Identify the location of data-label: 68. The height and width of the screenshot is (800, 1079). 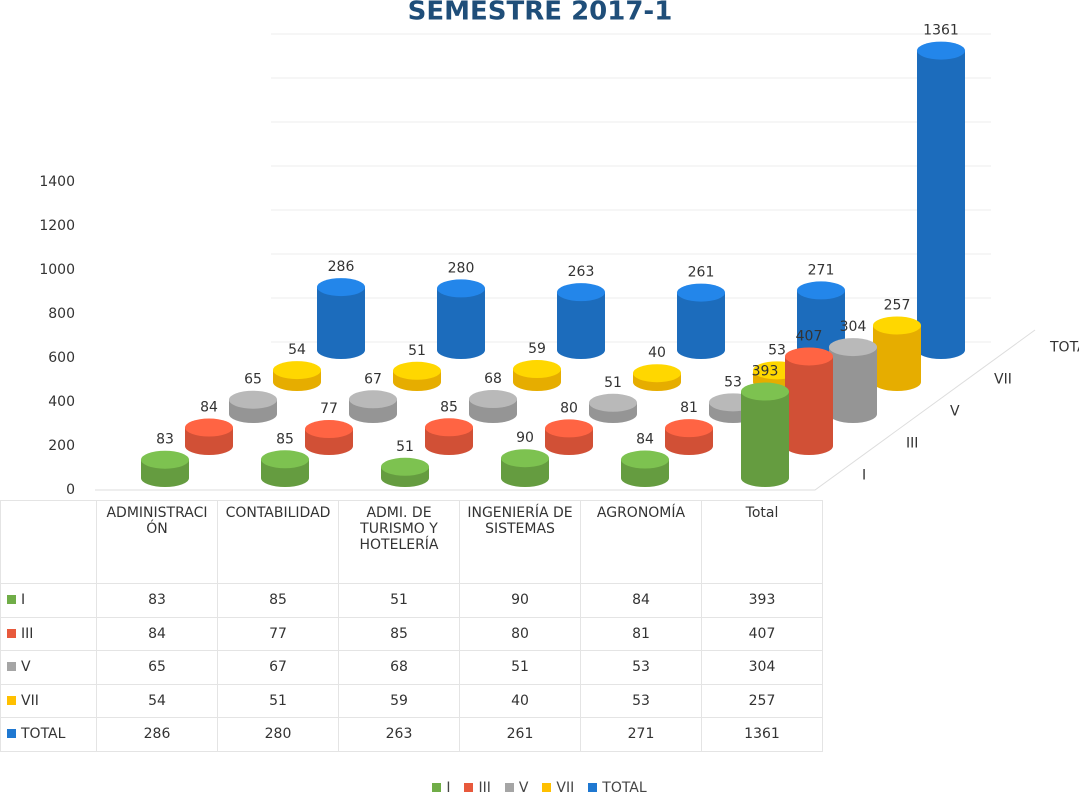
(493, 379).